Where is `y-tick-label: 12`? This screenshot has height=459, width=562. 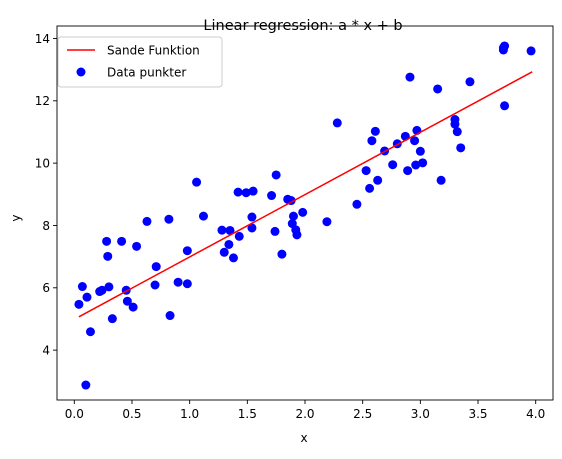
y-tick-label: 12 is located at coordinates (42, 101).